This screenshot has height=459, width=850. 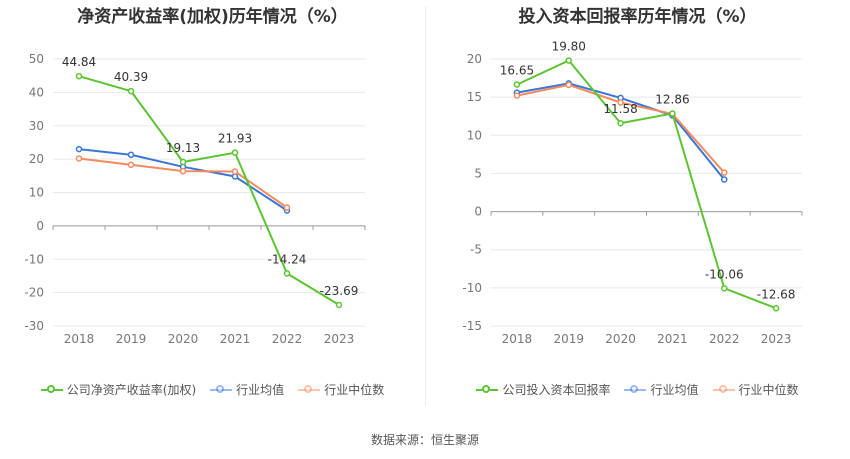 I want to click on roic-point-avg, so click(x=724, y=179).